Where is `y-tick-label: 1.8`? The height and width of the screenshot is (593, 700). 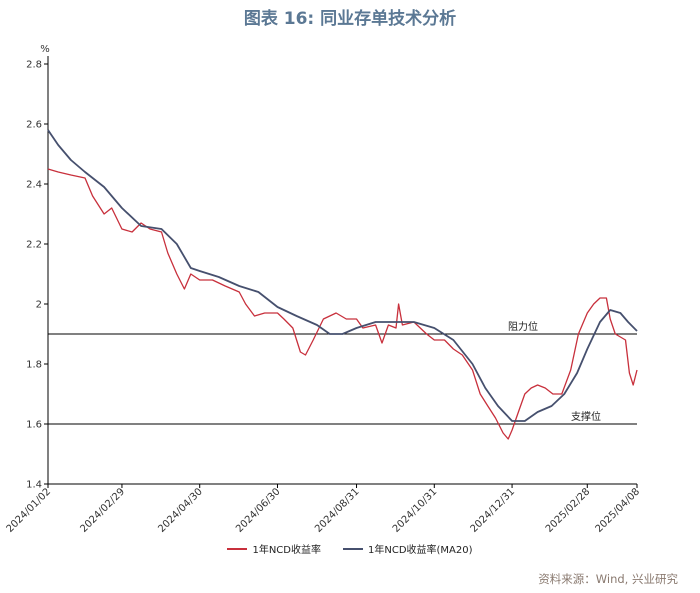
y-tick-label: 1.8 is located at coordinates (34, 365).